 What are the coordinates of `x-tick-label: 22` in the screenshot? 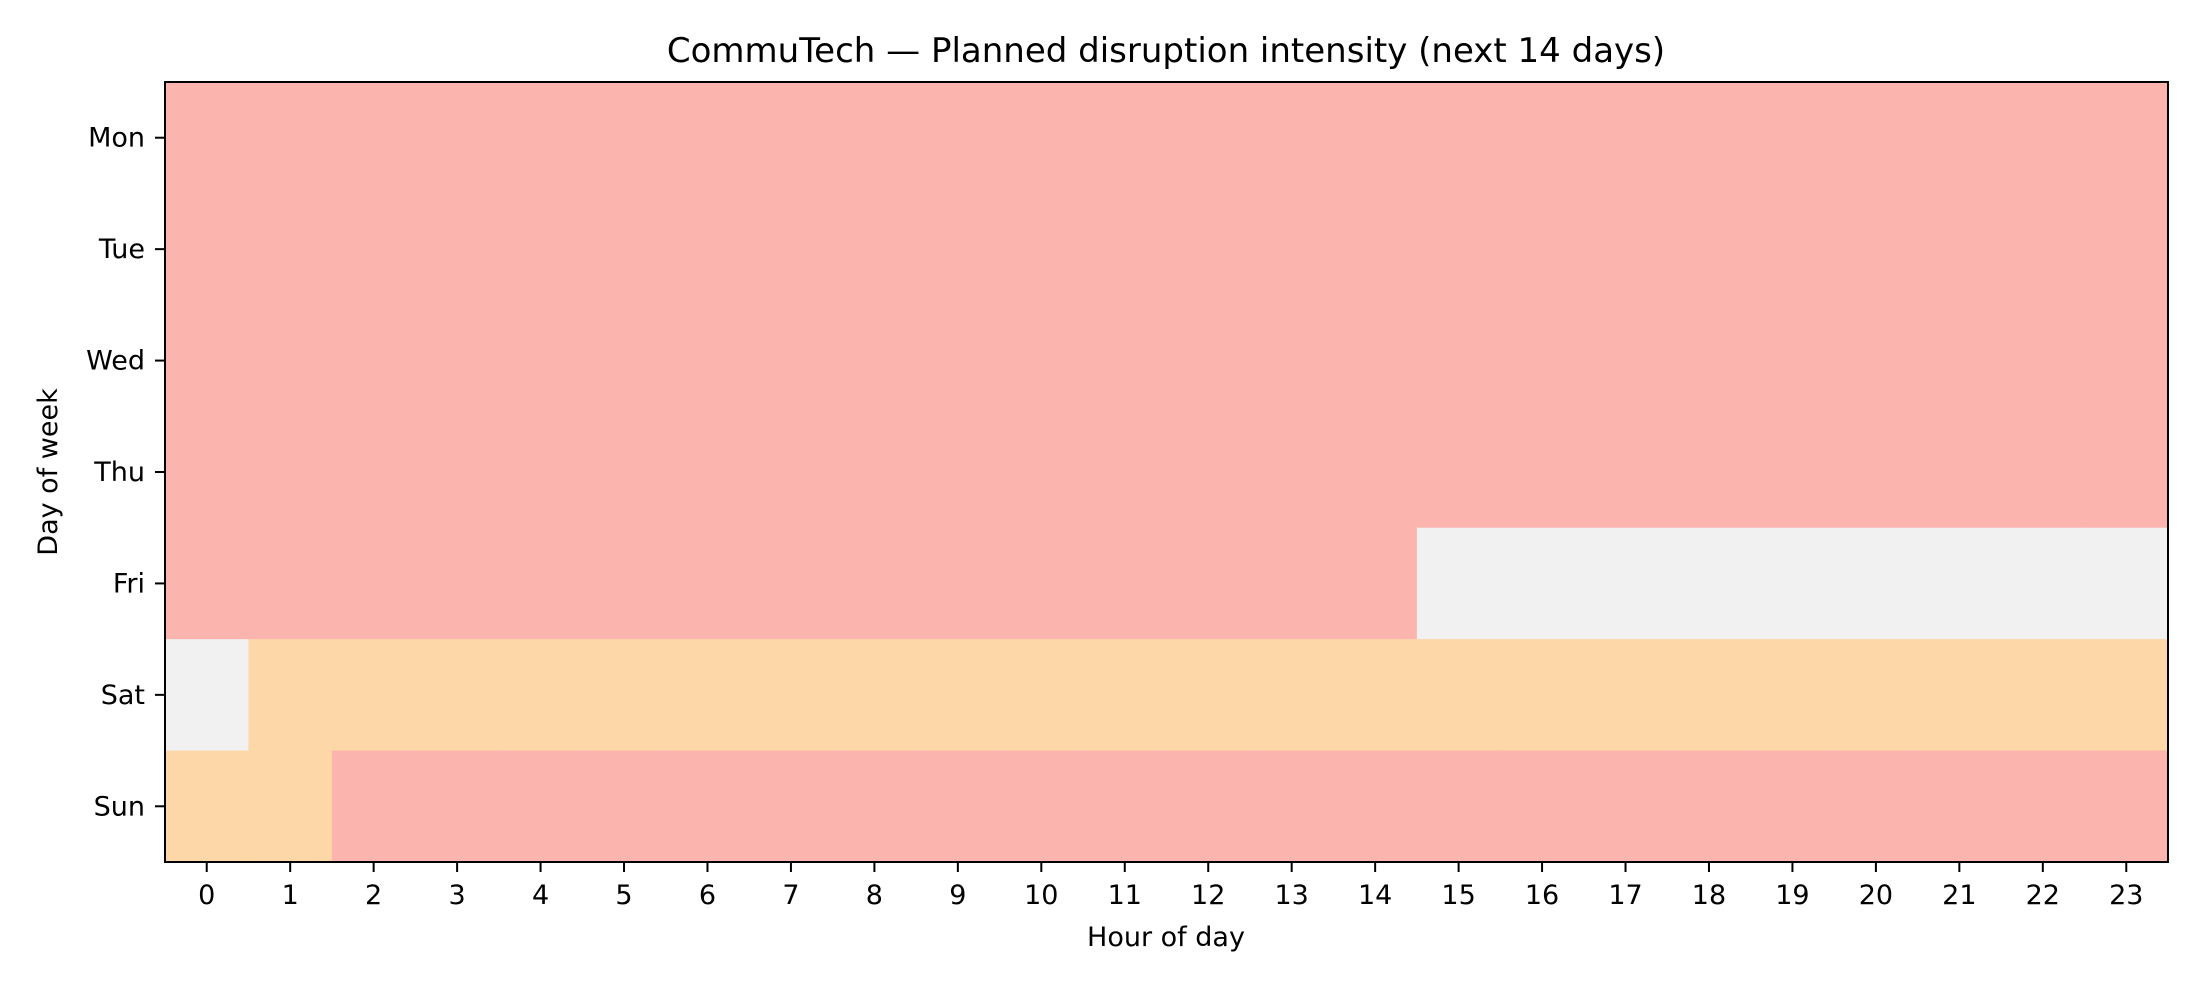 It's located at (2043, 895).